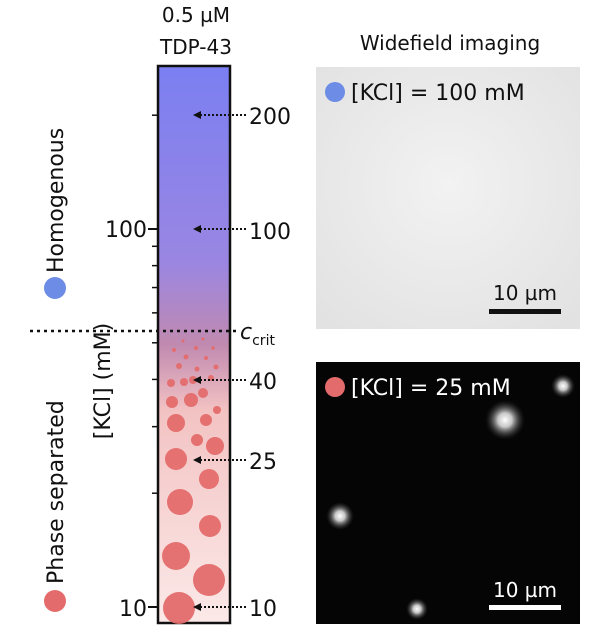  What do you see at coordinates (56, 200) in the screenshot?
I see `homogenous-label: Homogenous` at bounding box center [56, 200].